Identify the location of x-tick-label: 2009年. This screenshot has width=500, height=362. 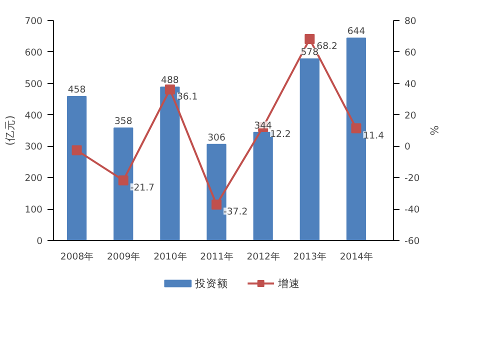
(123, 257).